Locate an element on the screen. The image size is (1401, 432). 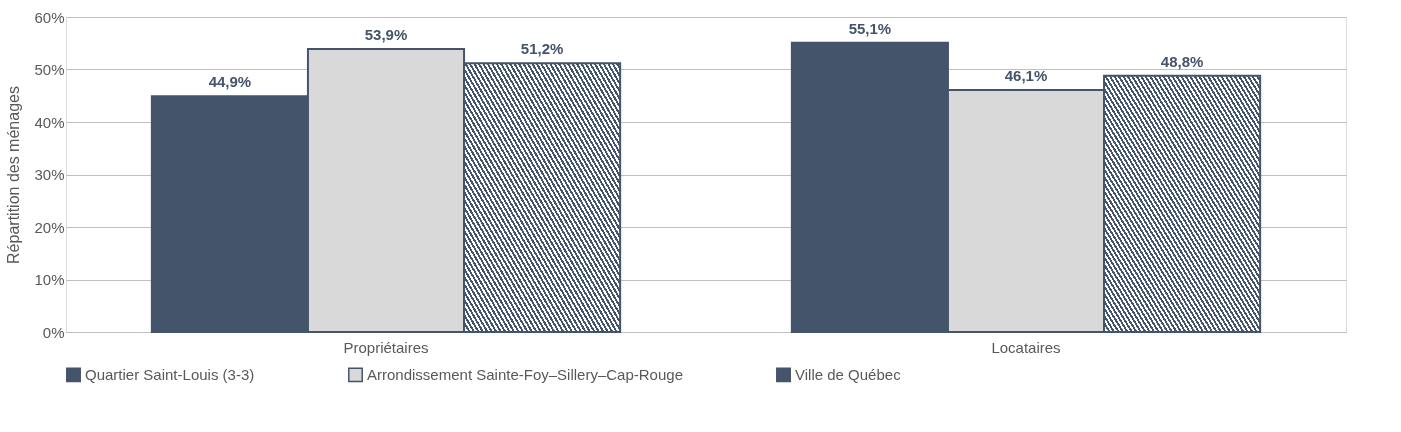
y-axis-title: Répartition des ménages is located at coordinates (14, 175).